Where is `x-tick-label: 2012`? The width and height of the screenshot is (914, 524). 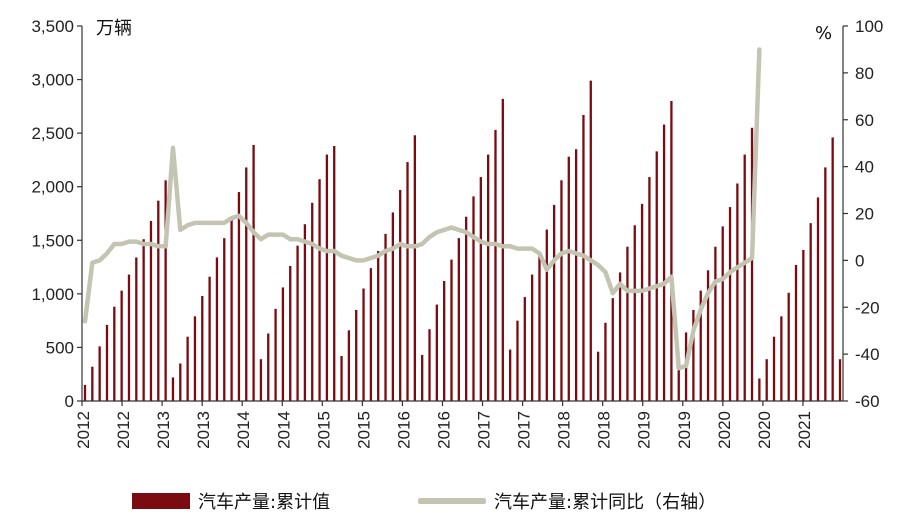 x-tick-label: 2012 is located at coordinates (83, 430).